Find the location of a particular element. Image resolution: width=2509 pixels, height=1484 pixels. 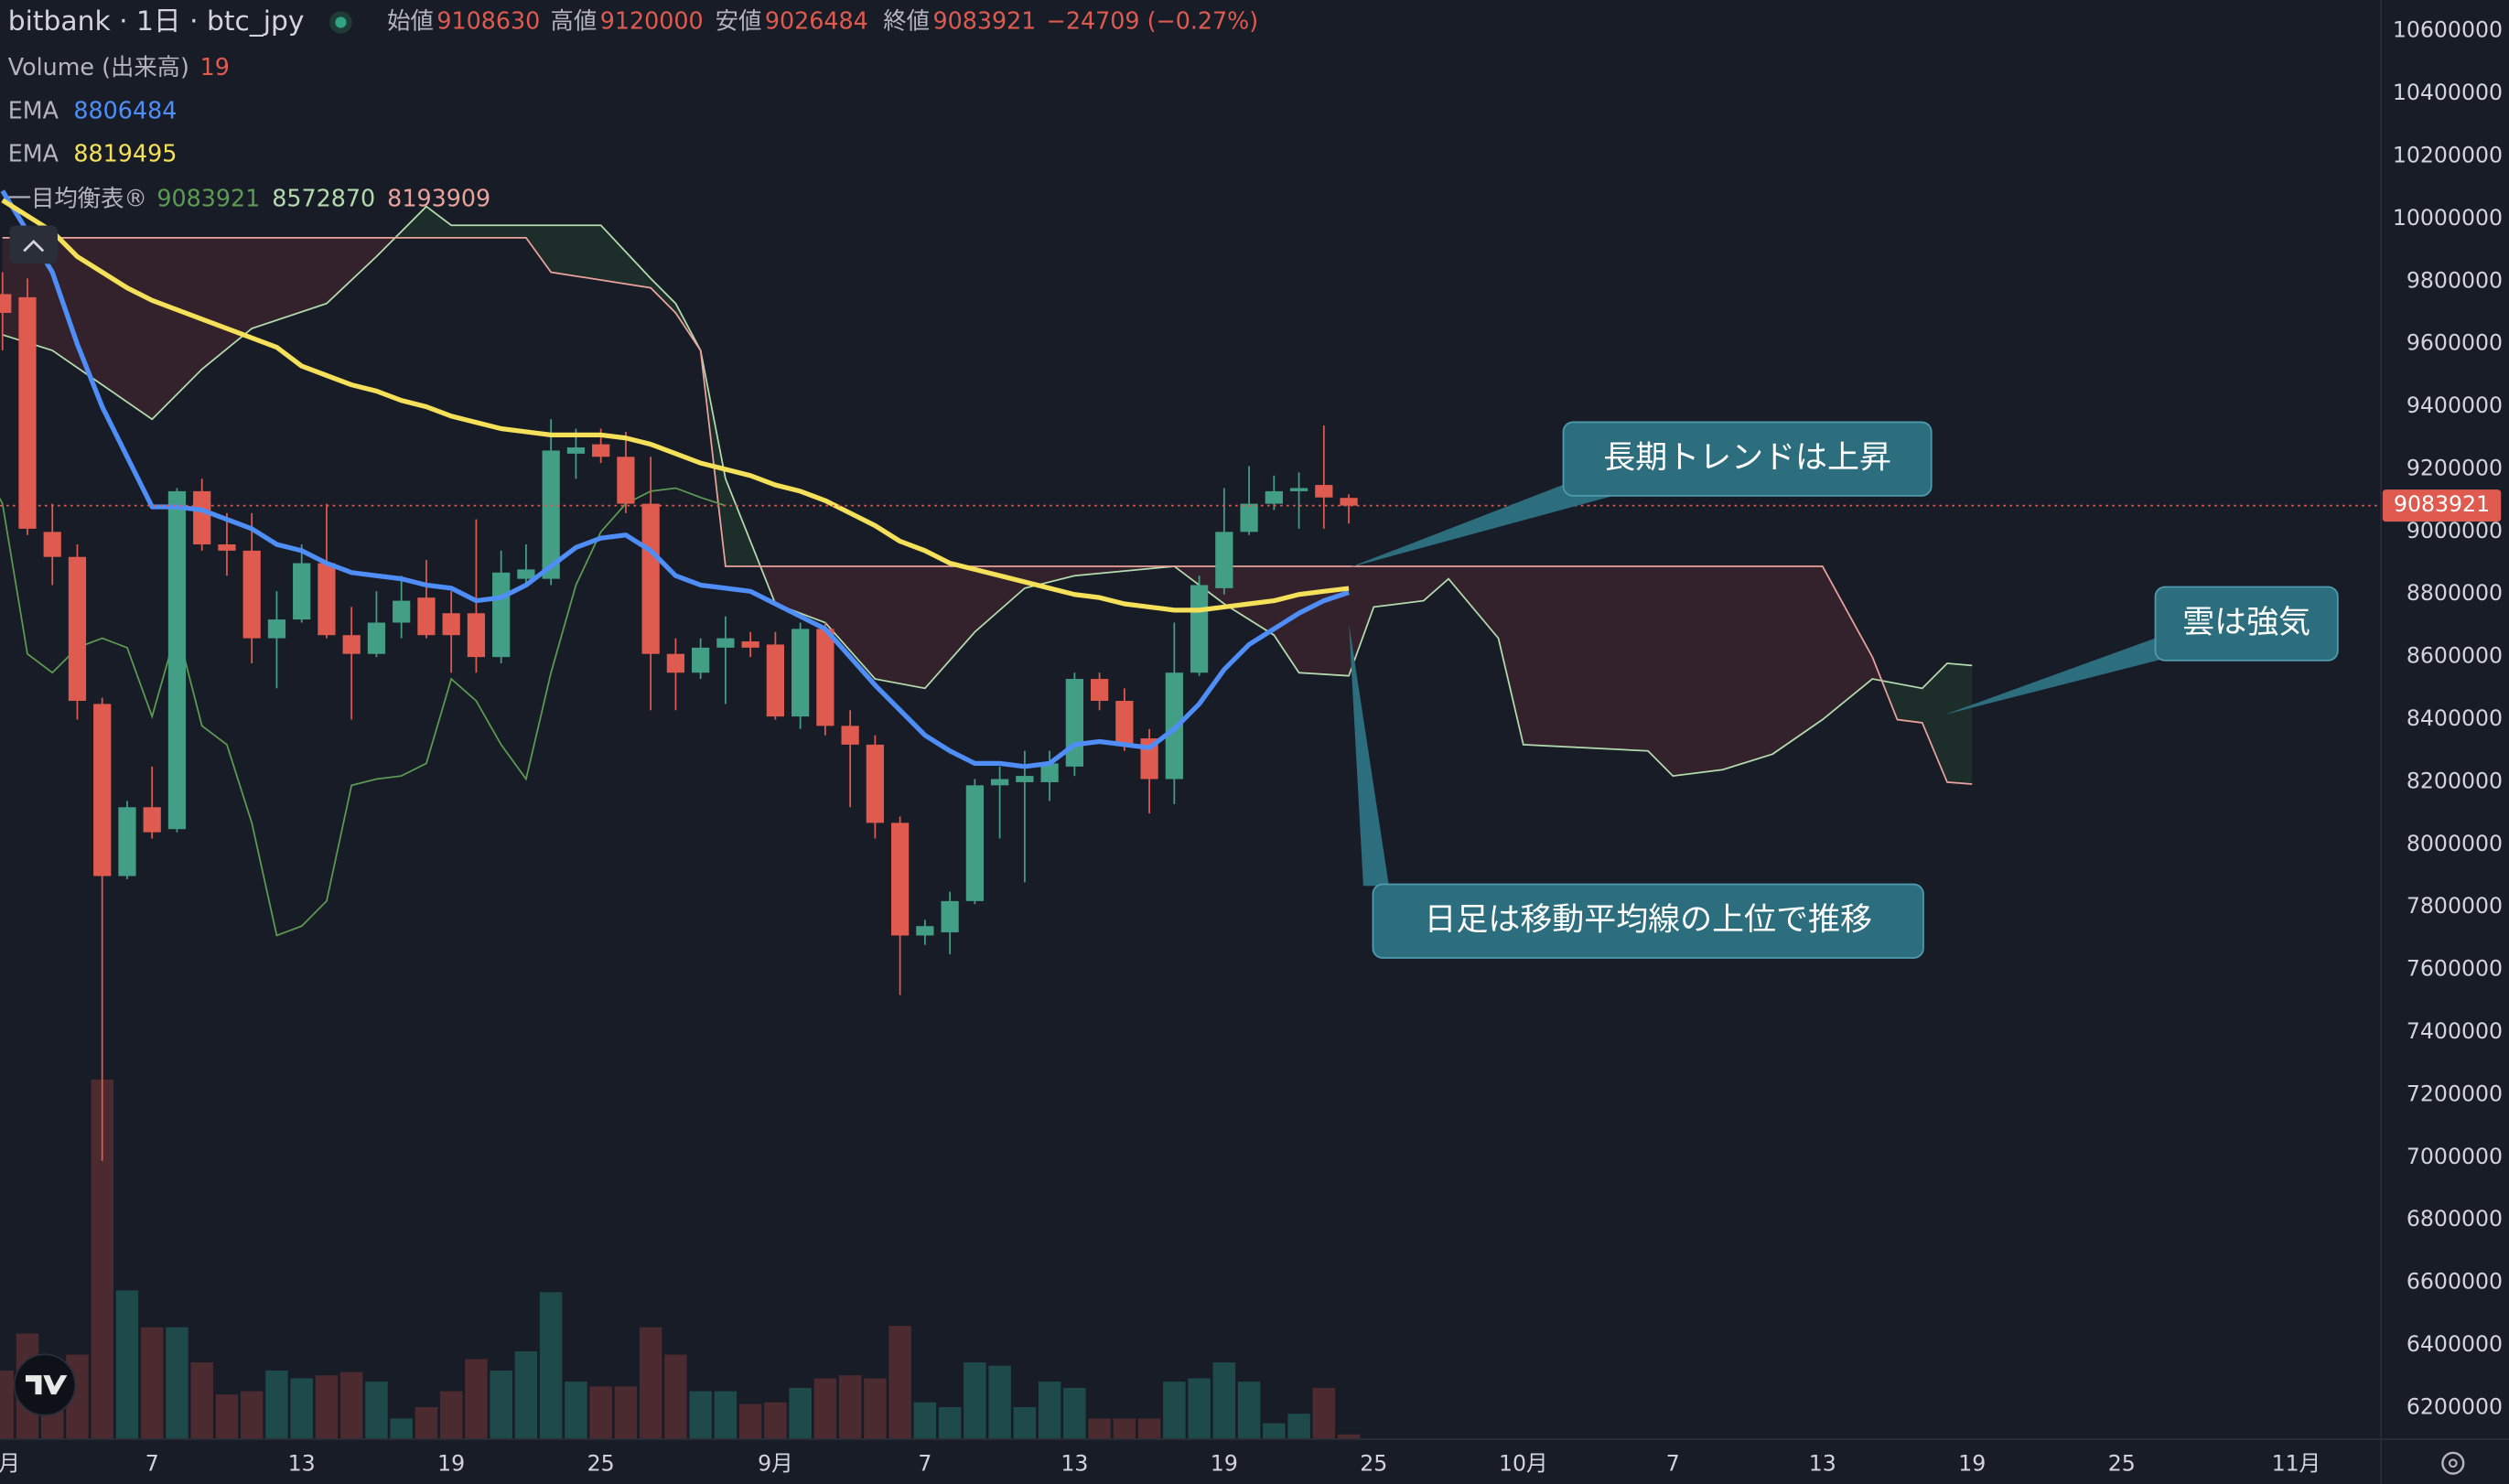

y-tick-label: 10400000 is located at coordinates (2448, 92).